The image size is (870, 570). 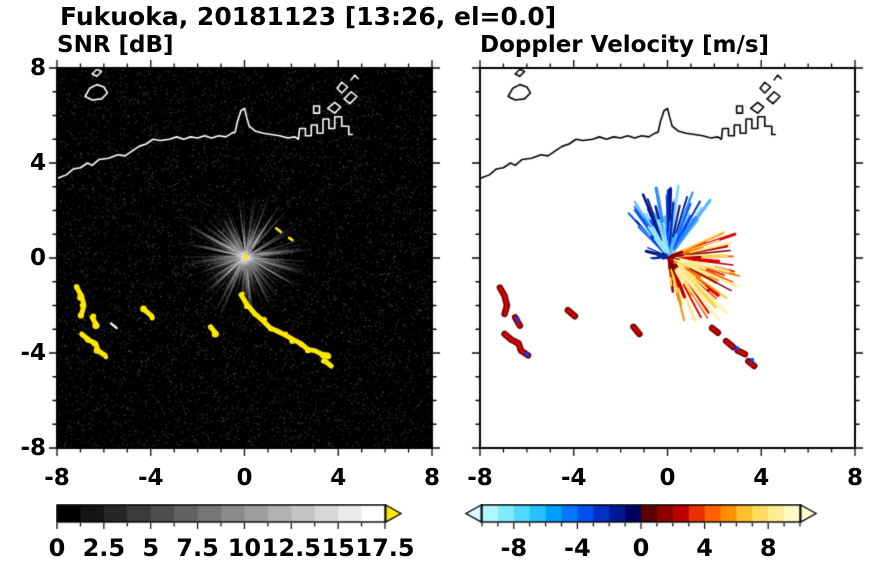 What do you see at coordinates (291, 548) in the screenshot?
I see `snr-colorbar-tick-label: 12.5` at bounding box center [291, 548].